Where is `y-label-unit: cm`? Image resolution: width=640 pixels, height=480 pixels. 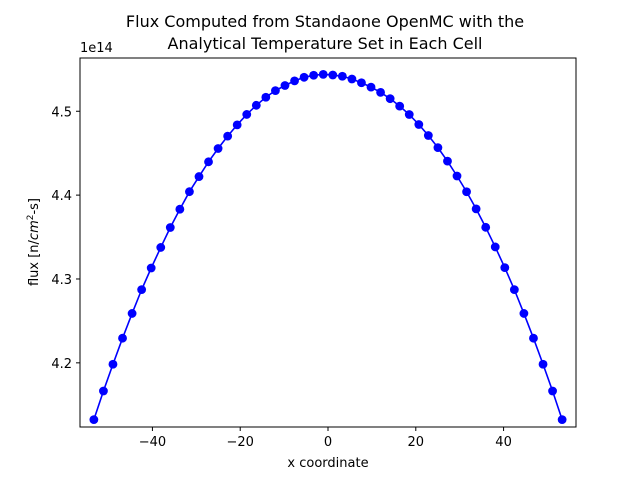 y-label-unit: cm is located at coordinates (34, 230).